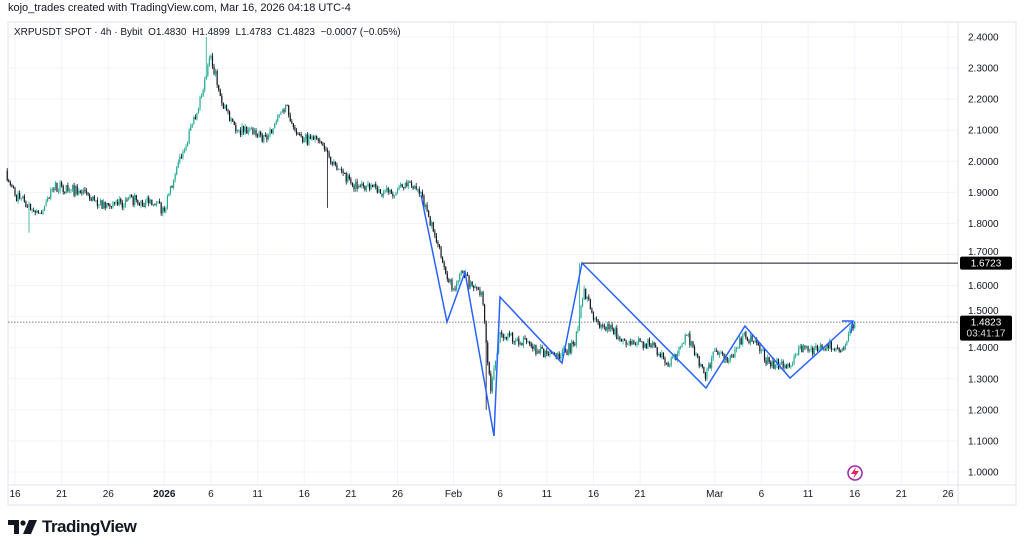 This screenshot has width=1024, height=551. Describe the element at coordinates (983, 131) in the screenshot. I see `price-axis-label: 2.1000` at that location.